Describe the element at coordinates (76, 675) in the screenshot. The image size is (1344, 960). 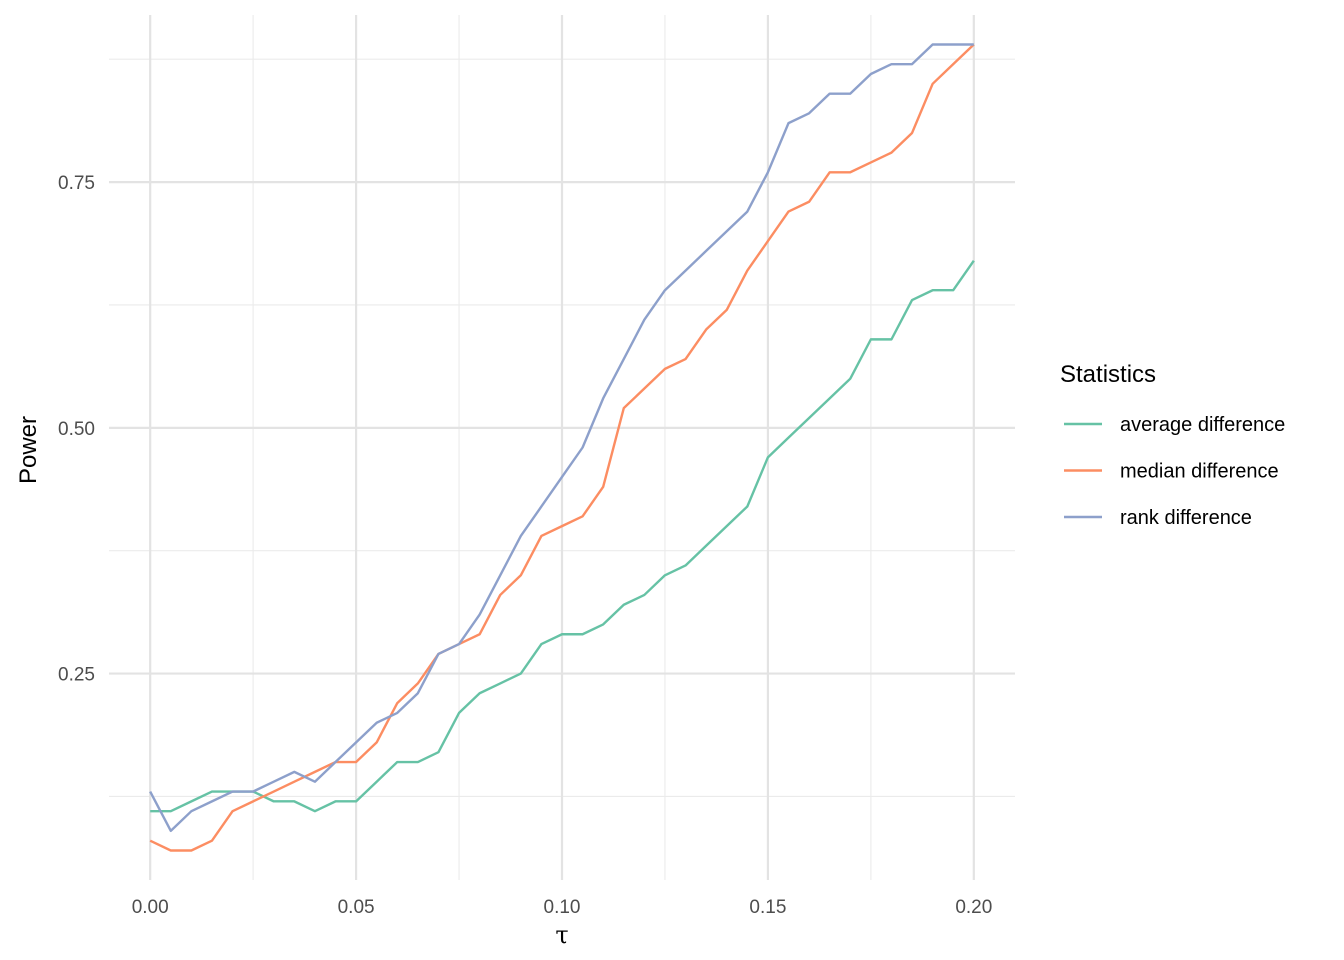
I see `y-tick-label: 0.25` at that location.